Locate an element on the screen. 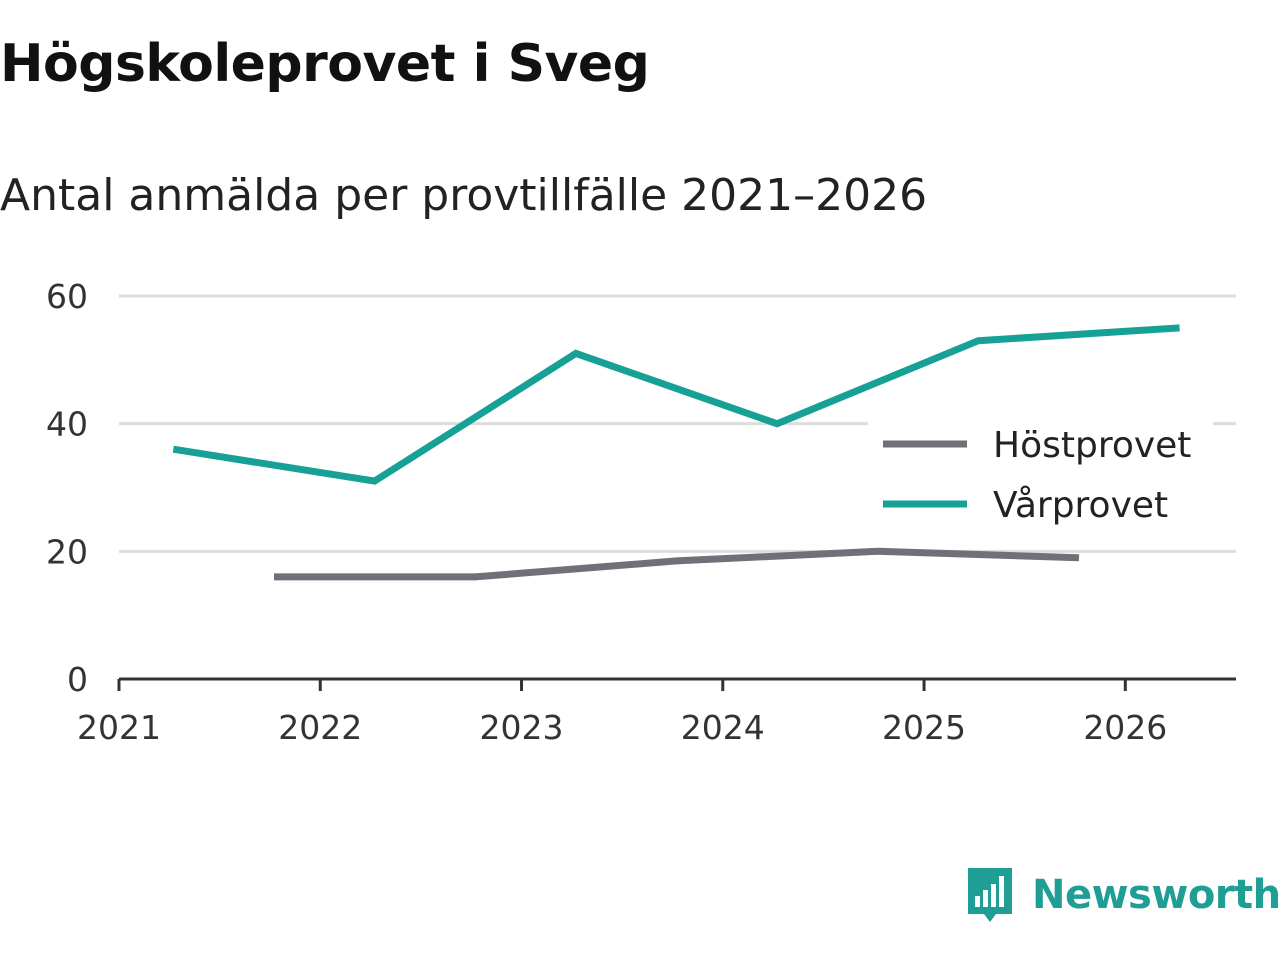  brand-name: Newsworthy is located at coordinates (1156, 895).